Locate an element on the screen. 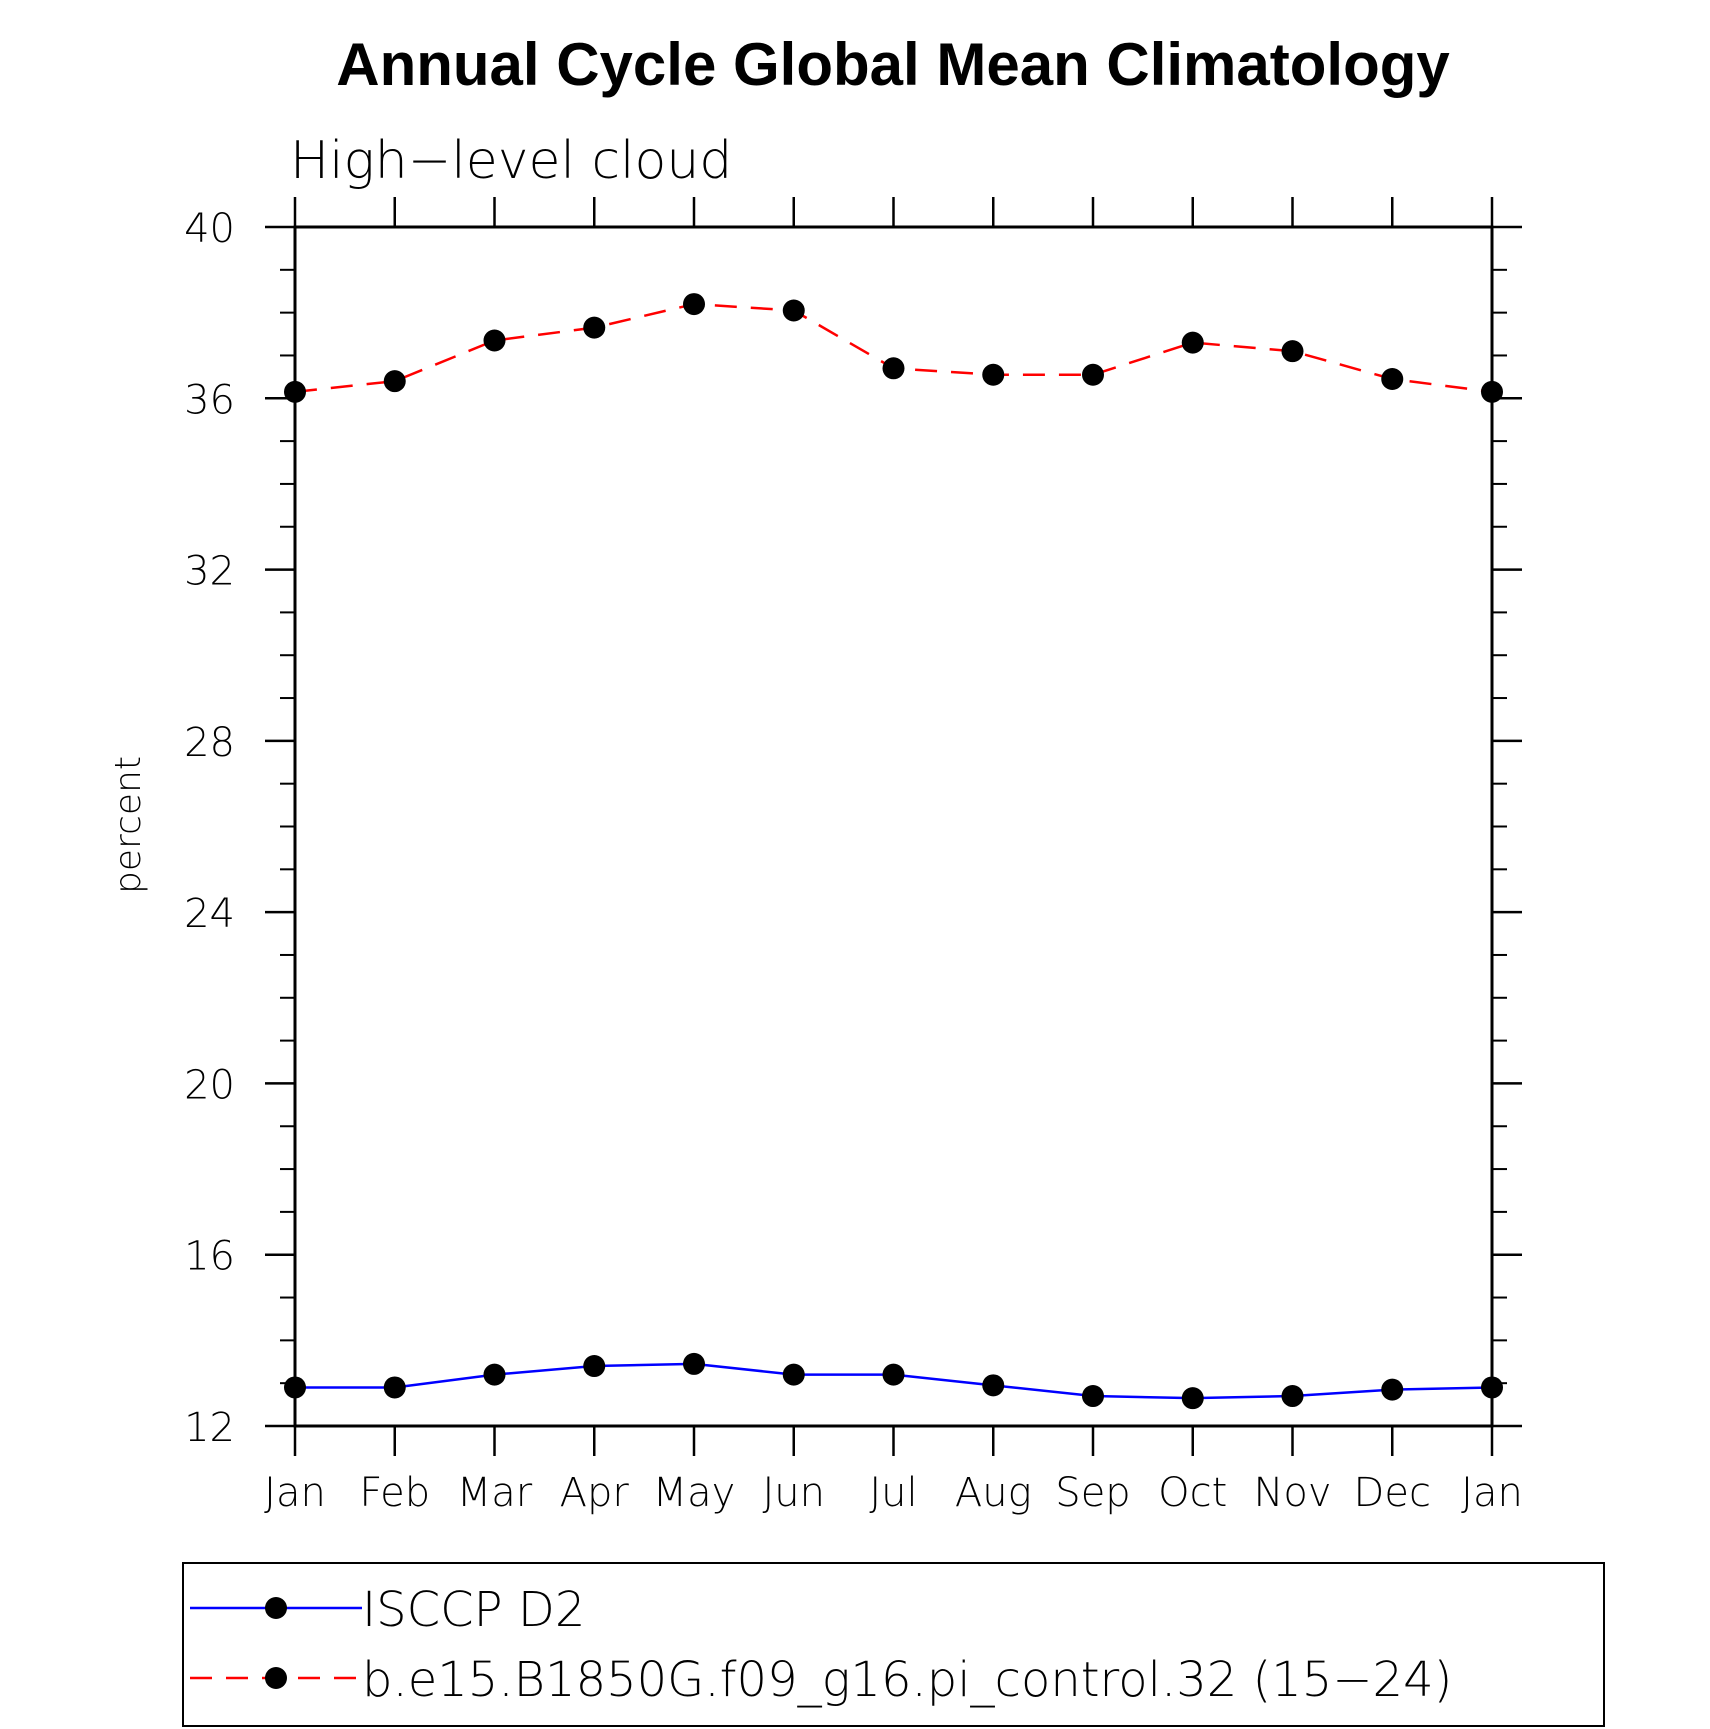 This screenshot has height=1729, width=1710. x-tick-label: Feb is located at coordinates (394, 1493).